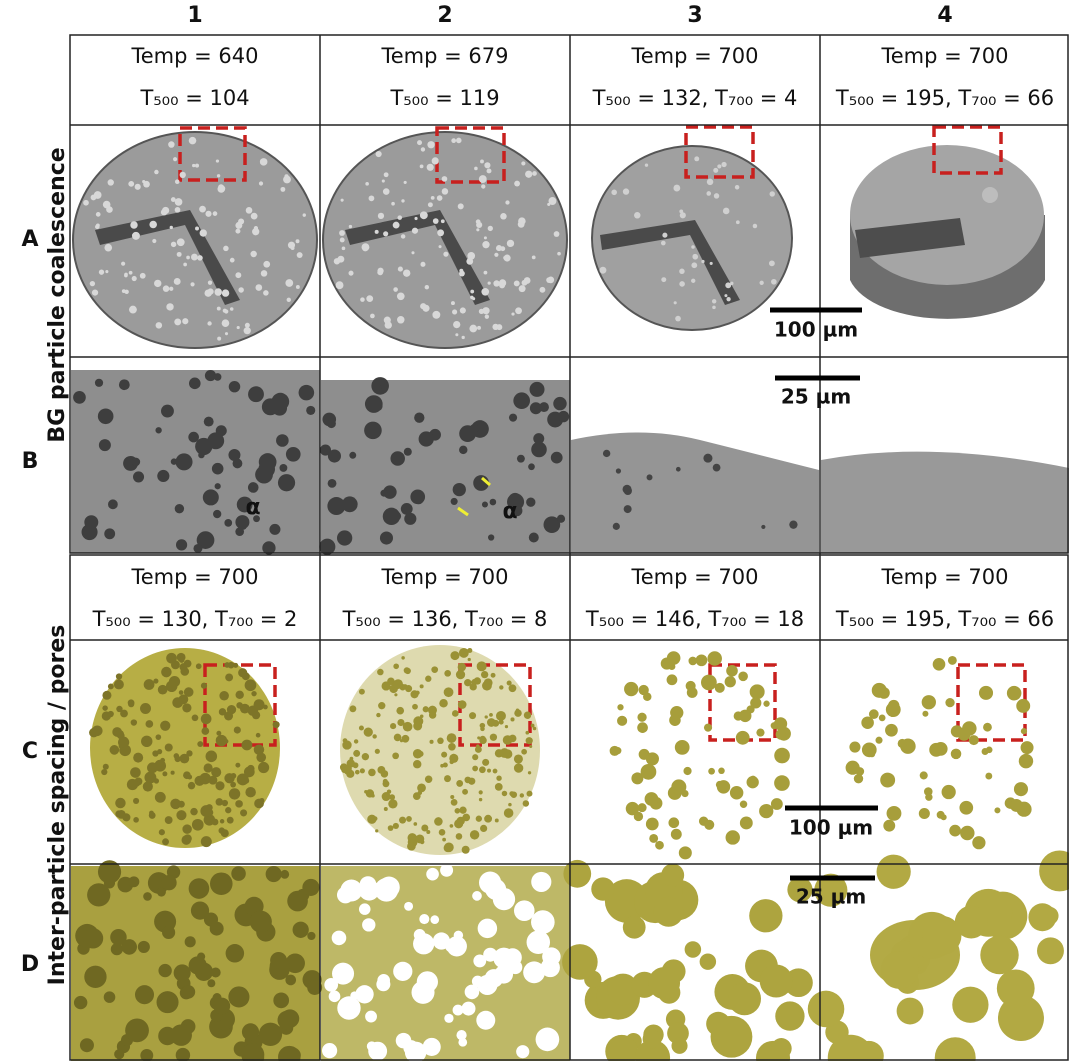 Image resolution: width=1069 pixels, height=1061 pixels. I want to click on column-label: 4, so click(944, 15).